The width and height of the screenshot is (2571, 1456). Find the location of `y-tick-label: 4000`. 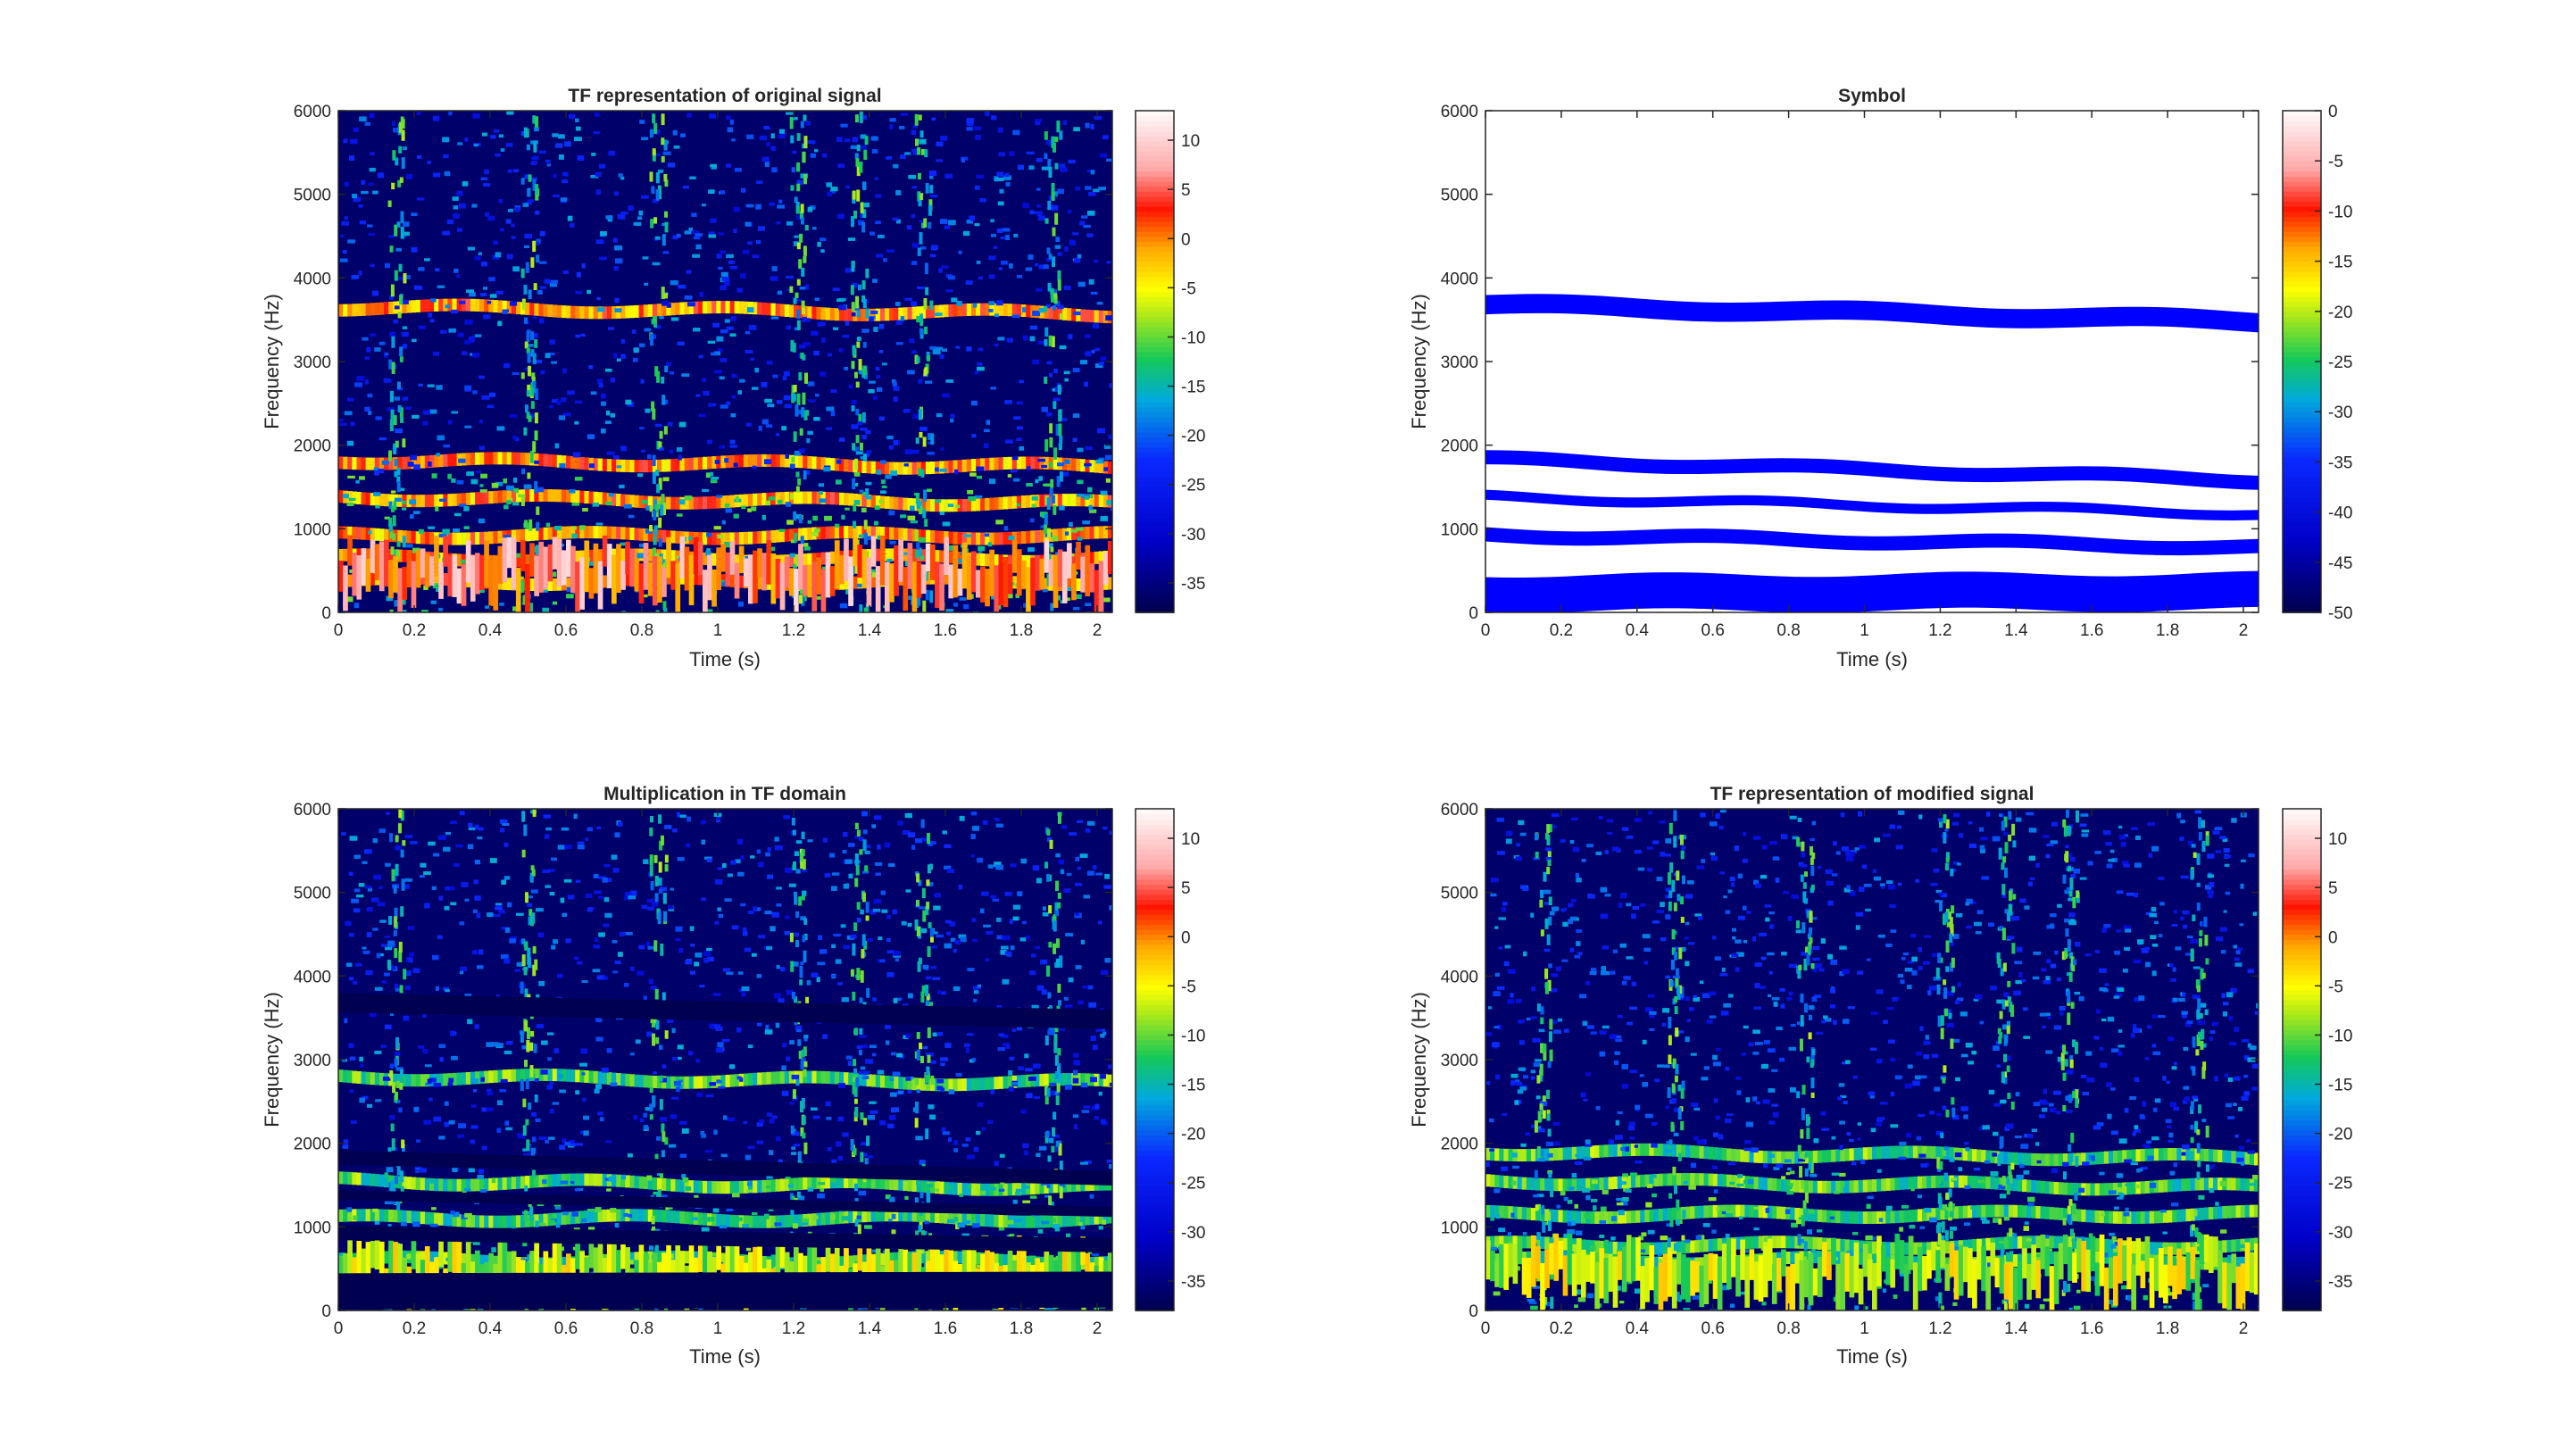

y-tick-label: 4000 is located at coordinates (1459, 279).